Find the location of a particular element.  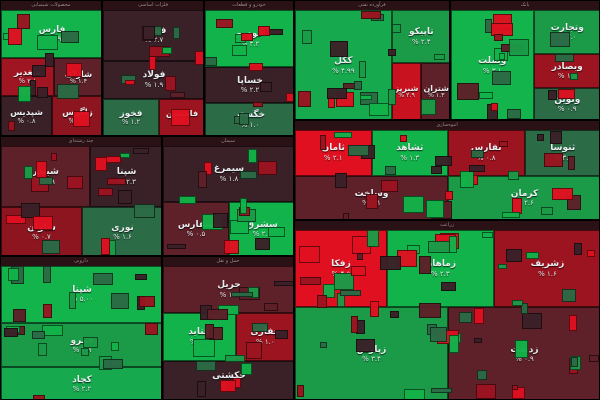

stock-tile: قمرو۴.۹ % is located at coordinates (81, 345).